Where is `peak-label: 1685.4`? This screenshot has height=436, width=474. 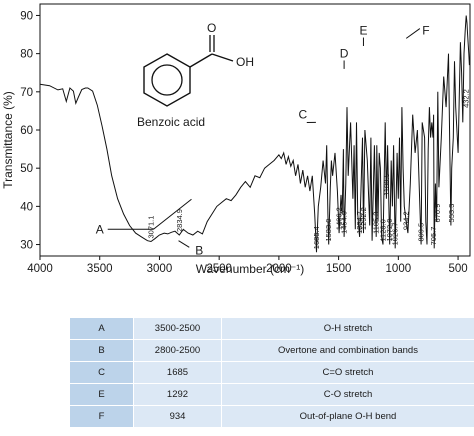
peak-label: 1685.4 is located at coordinates (316, 237).